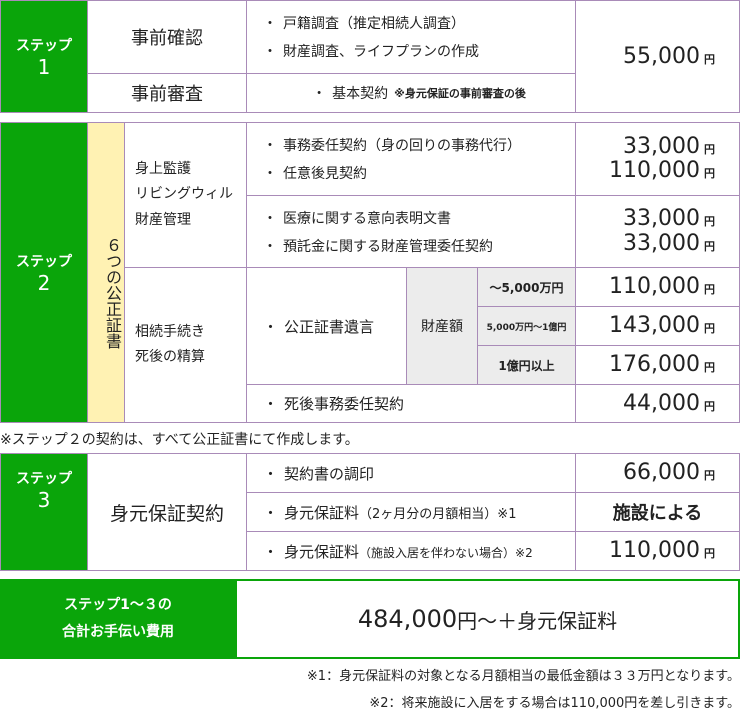 Image resolution: width=740 pixels, height=720 pixels. Describe the element at coordinates (537, 620) in the screenshot. I see `unit: 円〜＋身元保証料` at that location.